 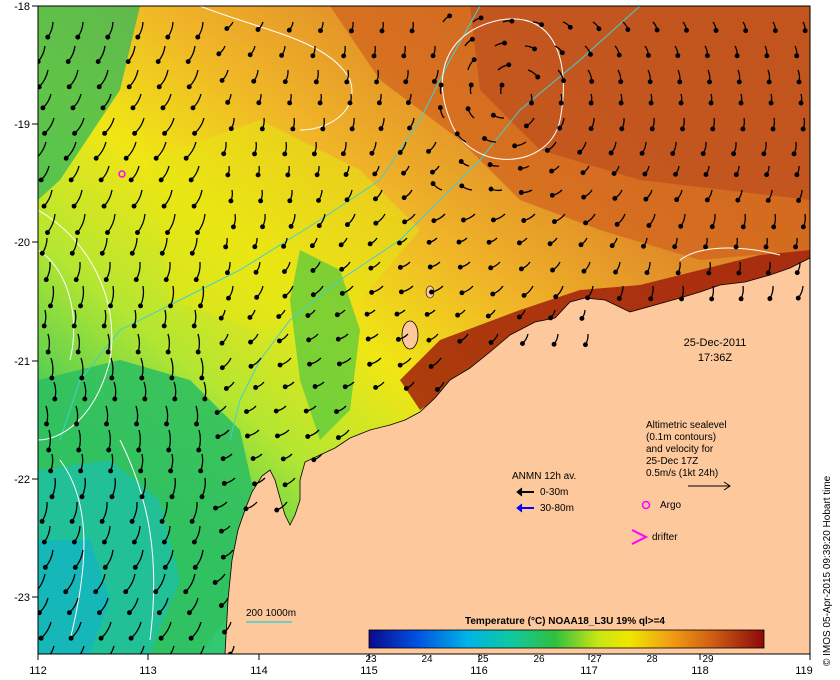 I want to click on lon-tick-label: 115, so click(x=369, y=671).